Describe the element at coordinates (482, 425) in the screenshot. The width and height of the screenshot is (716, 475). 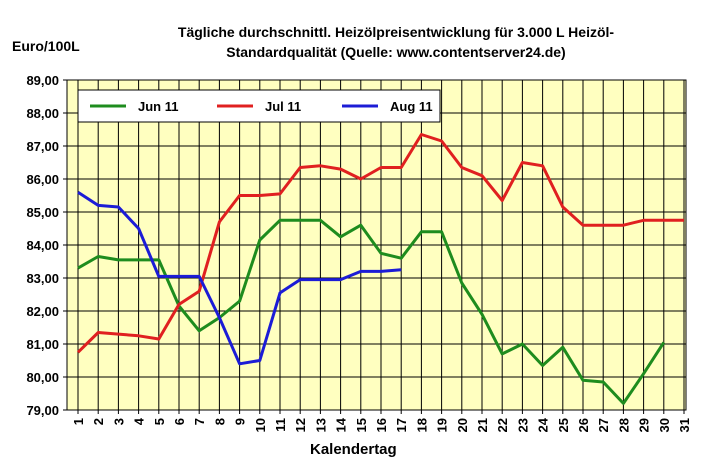
I see `x-tick-label: 21` at that location.